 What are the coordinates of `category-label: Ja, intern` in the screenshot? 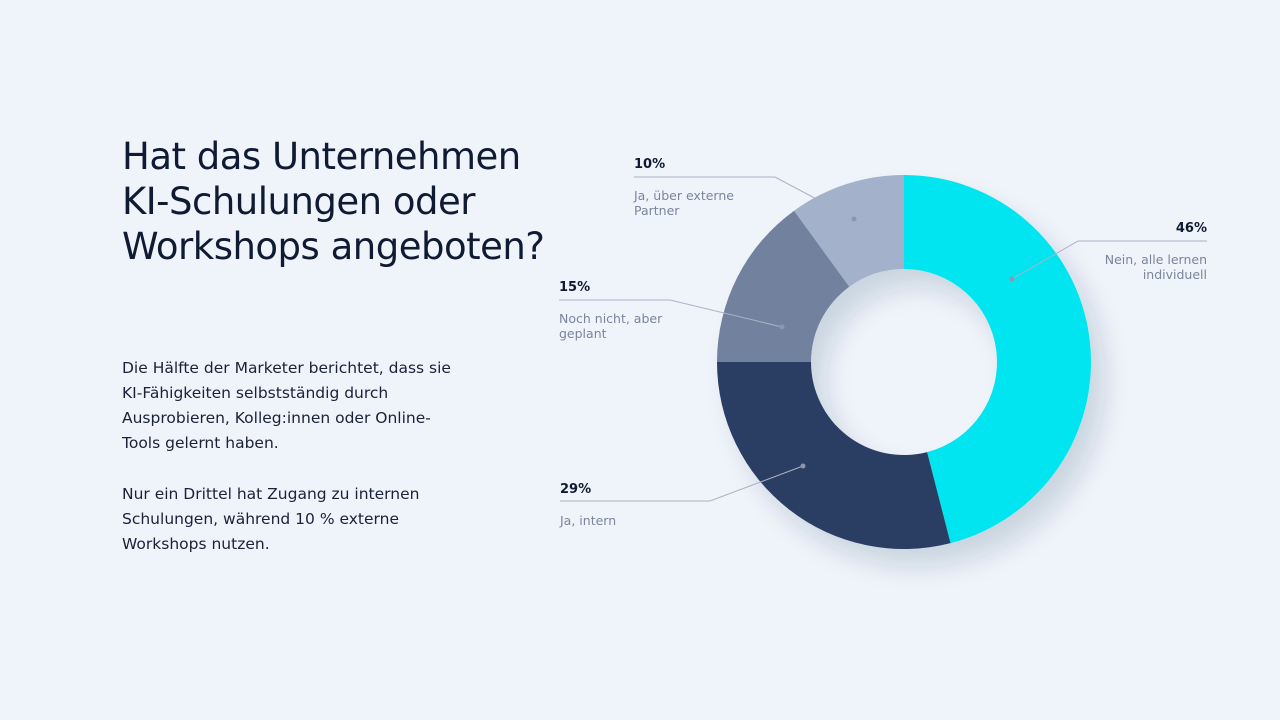 It's located at (588, 520).